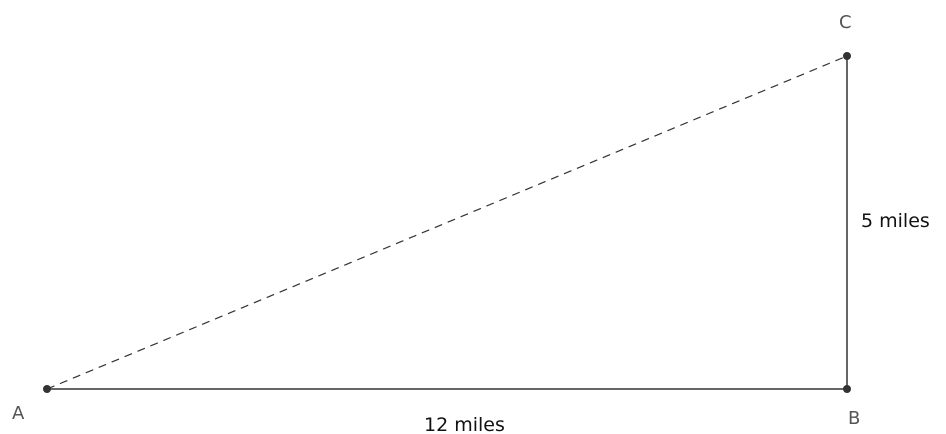 This screenshot has width=946, height=434. What do you see at coordinates (895, 221) in the screenshot?
I see `segment-bc-length-label: 5 miles` at bounding box center [895, 221].